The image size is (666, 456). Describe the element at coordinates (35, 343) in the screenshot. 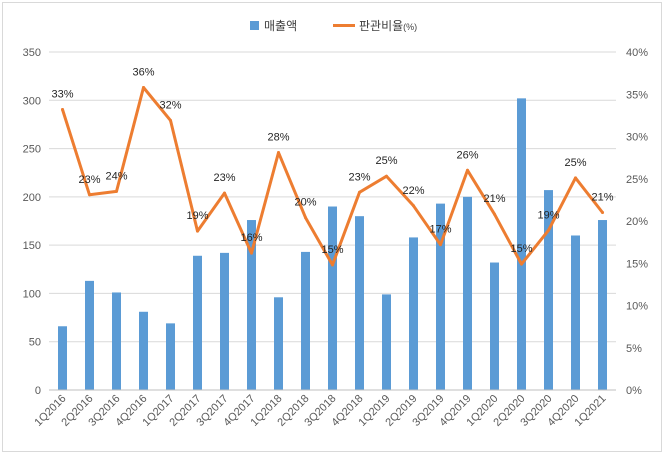

I see `left-axis-tick-label: 50` at that location.